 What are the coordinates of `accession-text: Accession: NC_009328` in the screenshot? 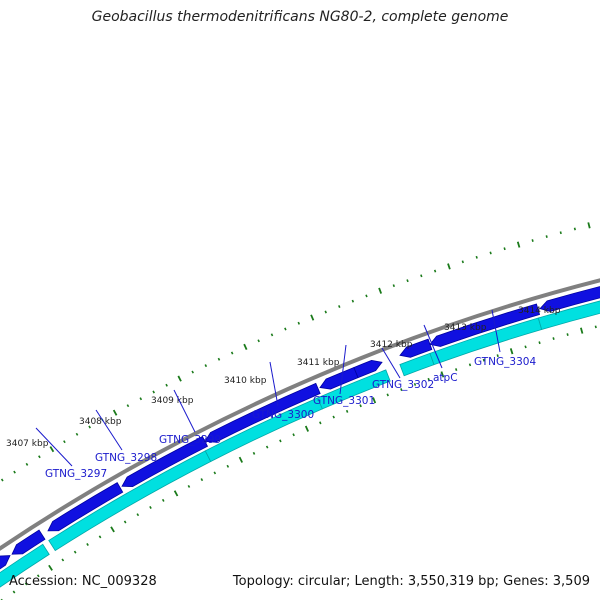 It's located at (83, 581).